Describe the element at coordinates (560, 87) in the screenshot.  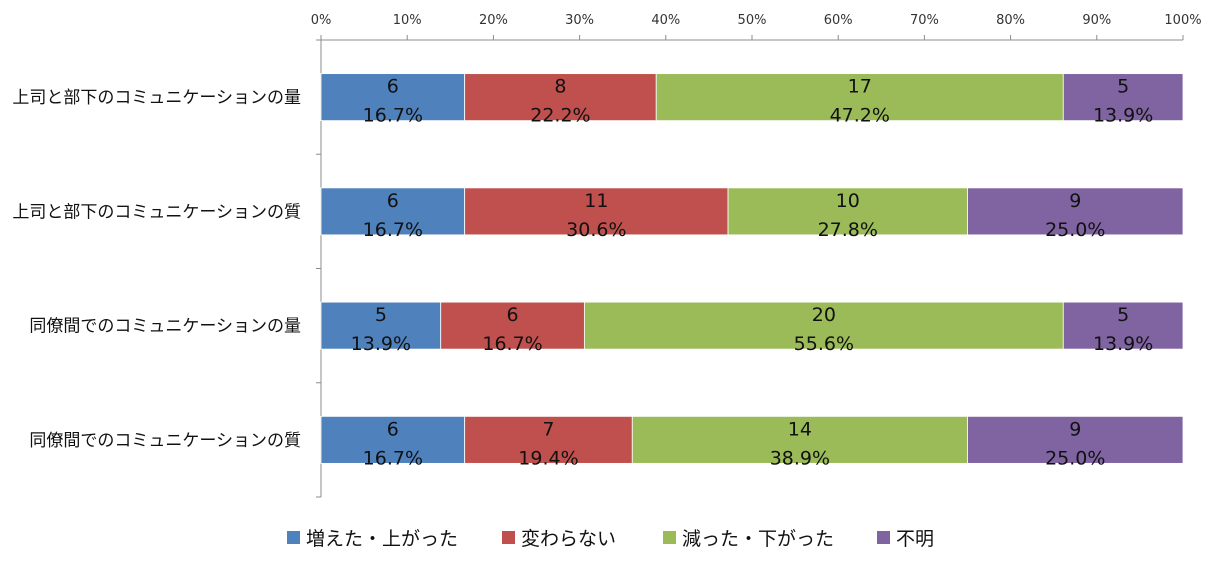
I see `data-label-count: 8` at that location.